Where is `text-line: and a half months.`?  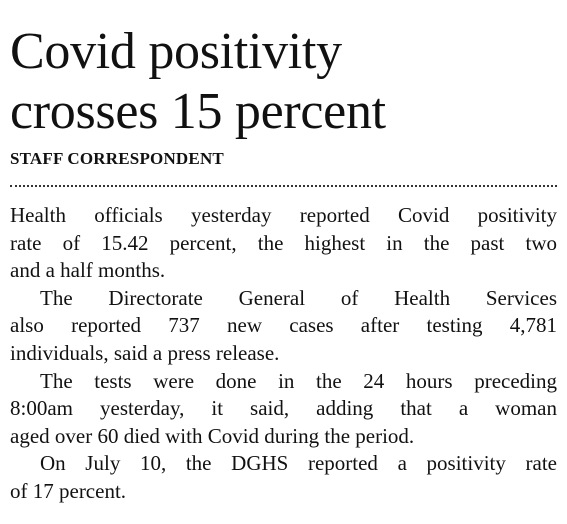
text-line: and a half months. is located at coordinates (88, 270).